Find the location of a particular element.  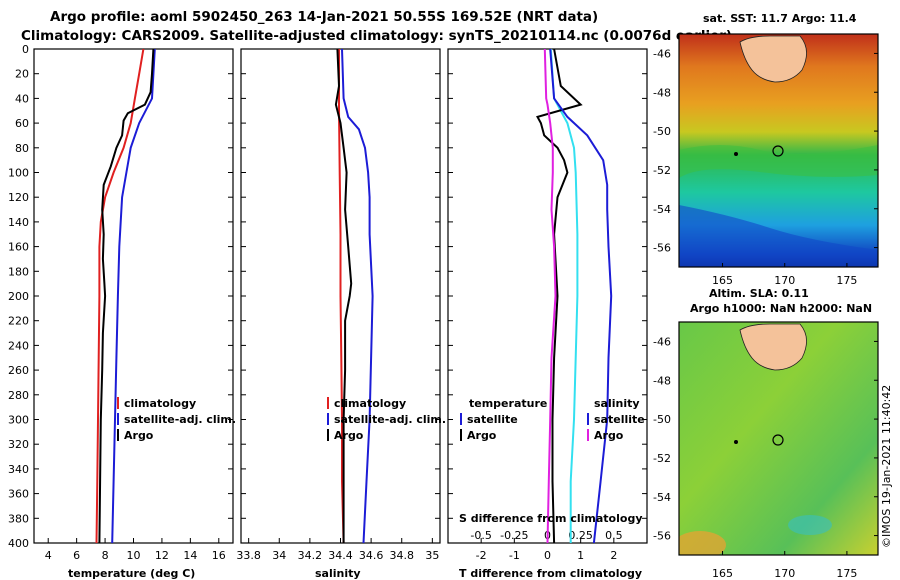

depth-tick-label: 0 is located at coordinates (25, 49).